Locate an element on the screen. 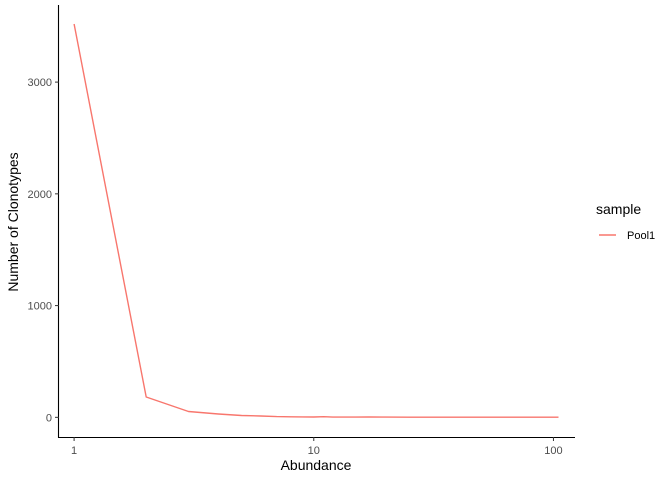 The height and width of the screenshot is (480, 672). x-axis-title: Abundance is located at coordinates (316, 465).